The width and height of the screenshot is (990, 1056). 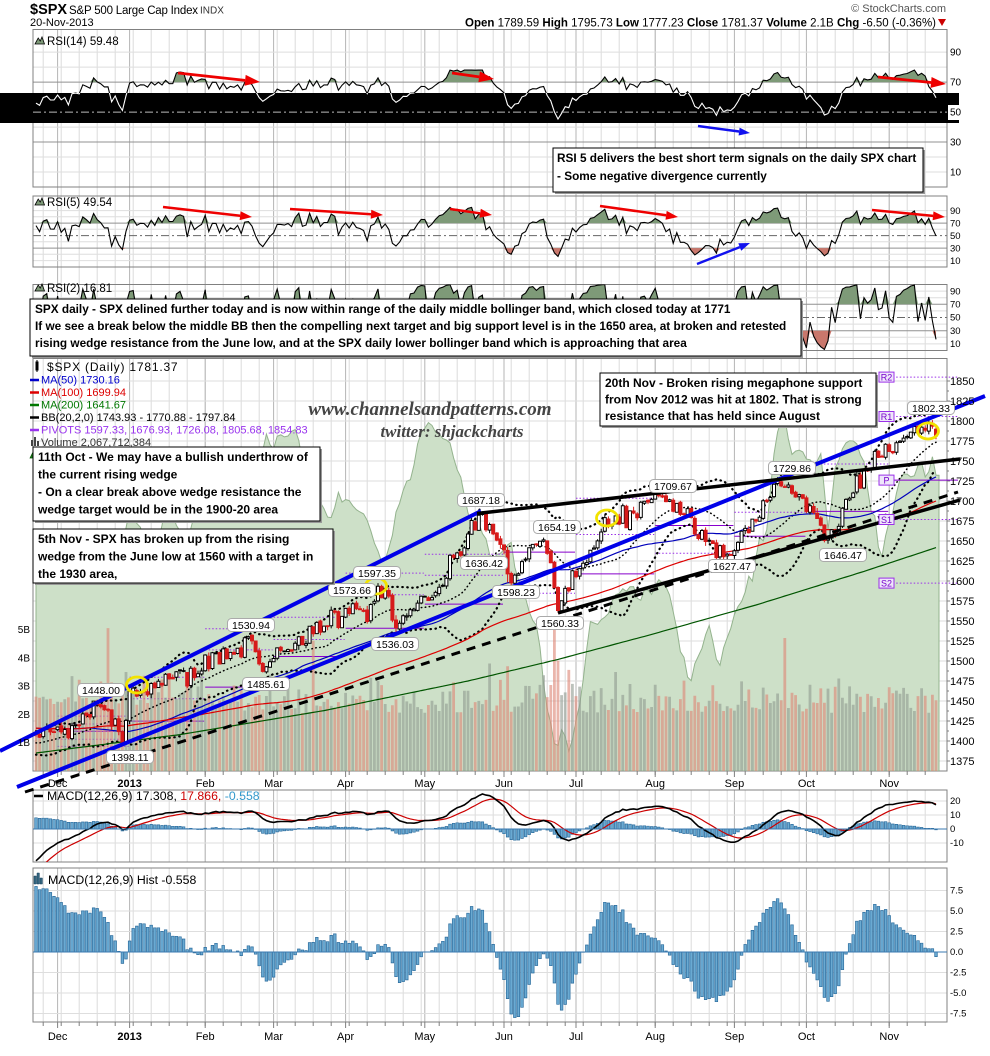 I want to click on svg-text:resistance that has held since: resistance that has held since August, so click(x=712, y=416).